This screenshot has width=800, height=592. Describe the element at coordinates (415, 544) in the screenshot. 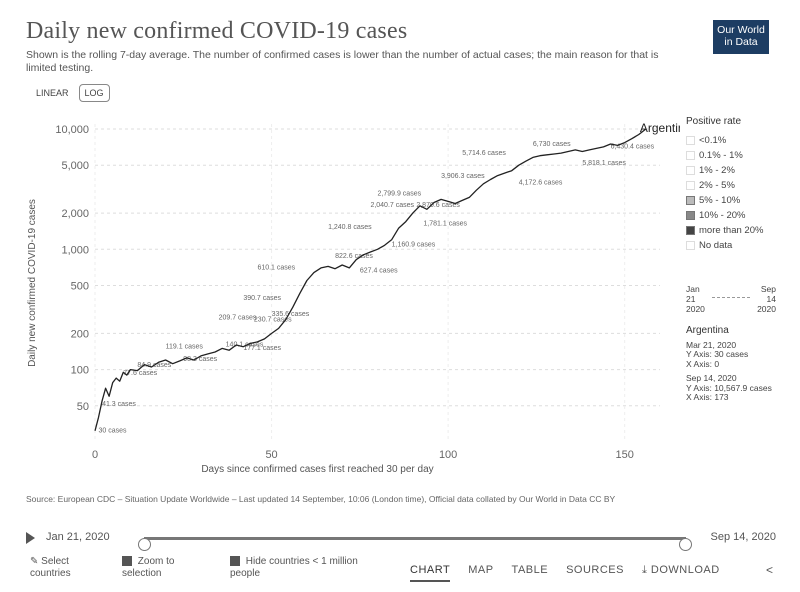

I see `timeline-track` at that location.